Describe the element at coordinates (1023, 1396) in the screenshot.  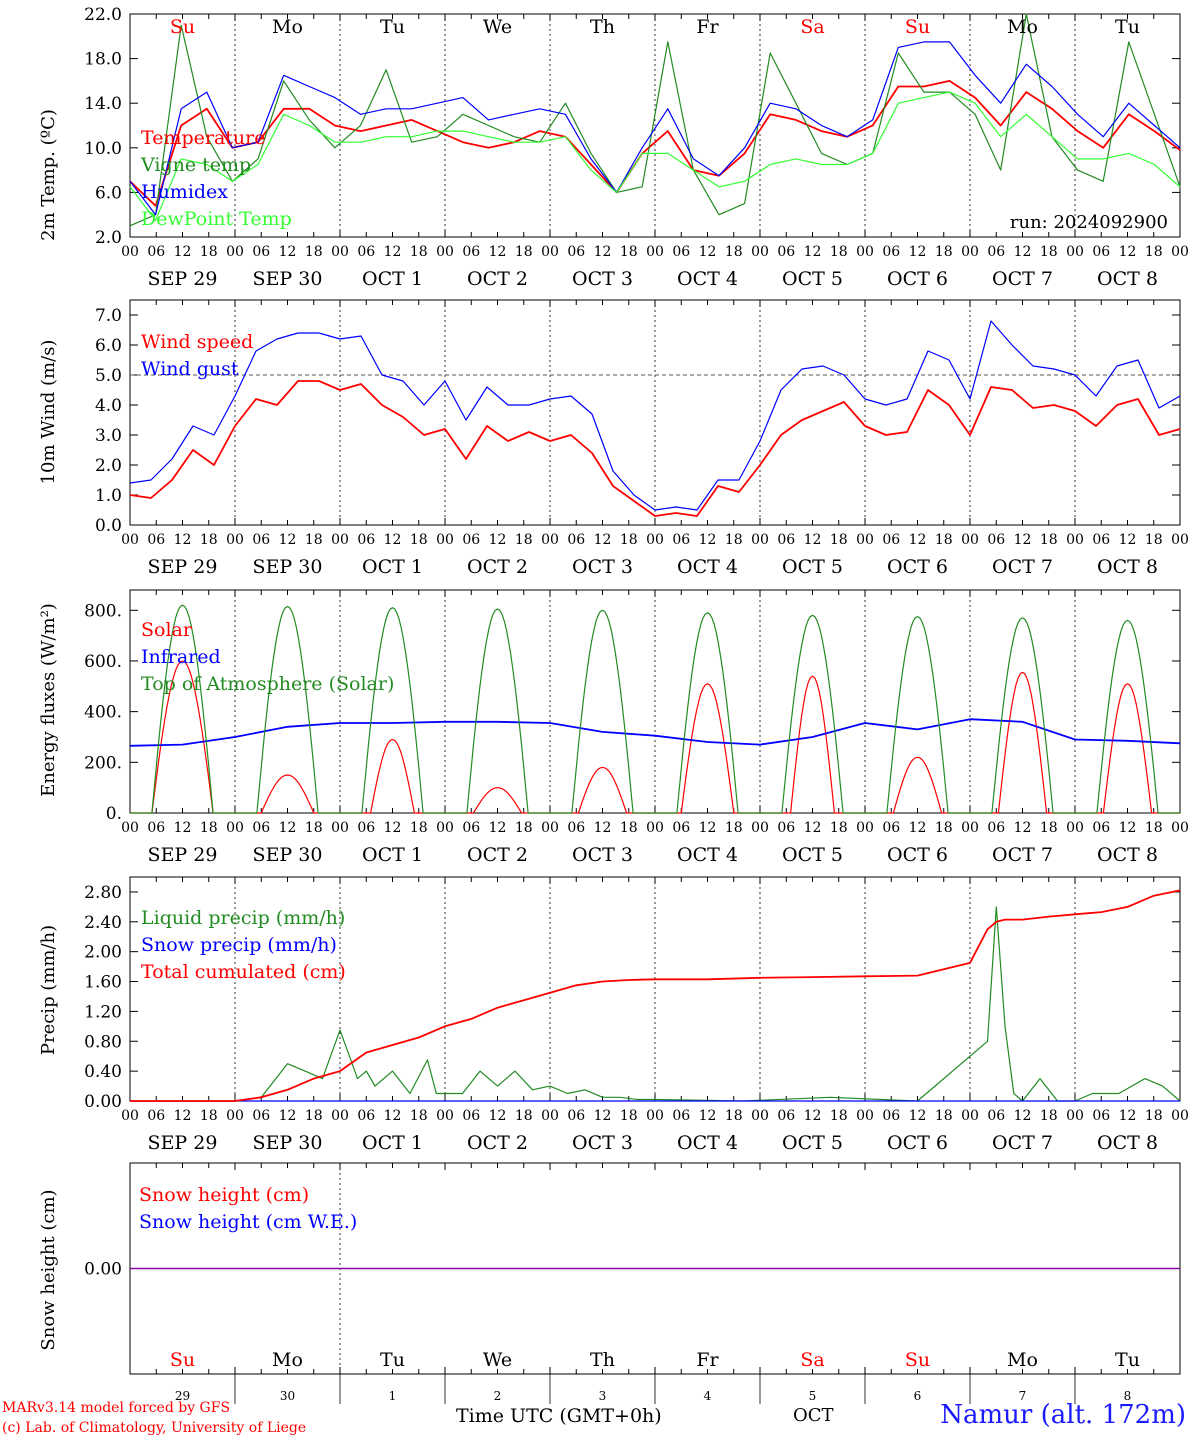
I see `day-number: 7` at that location.